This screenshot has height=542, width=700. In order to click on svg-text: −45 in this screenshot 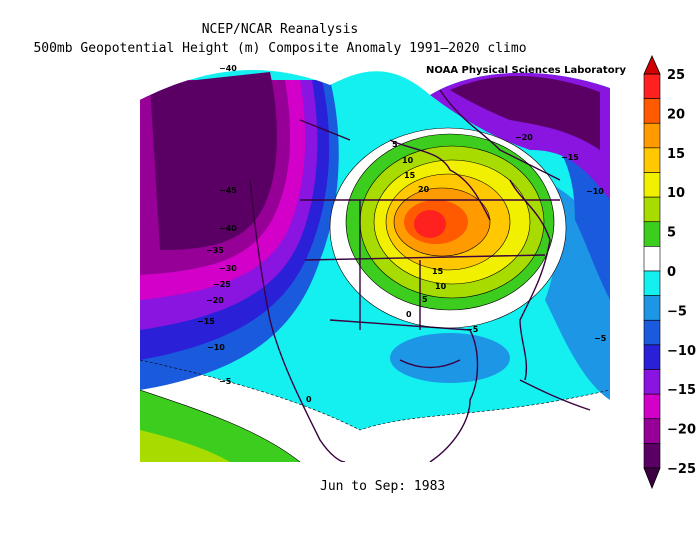, I will do `click(228, 190)`.